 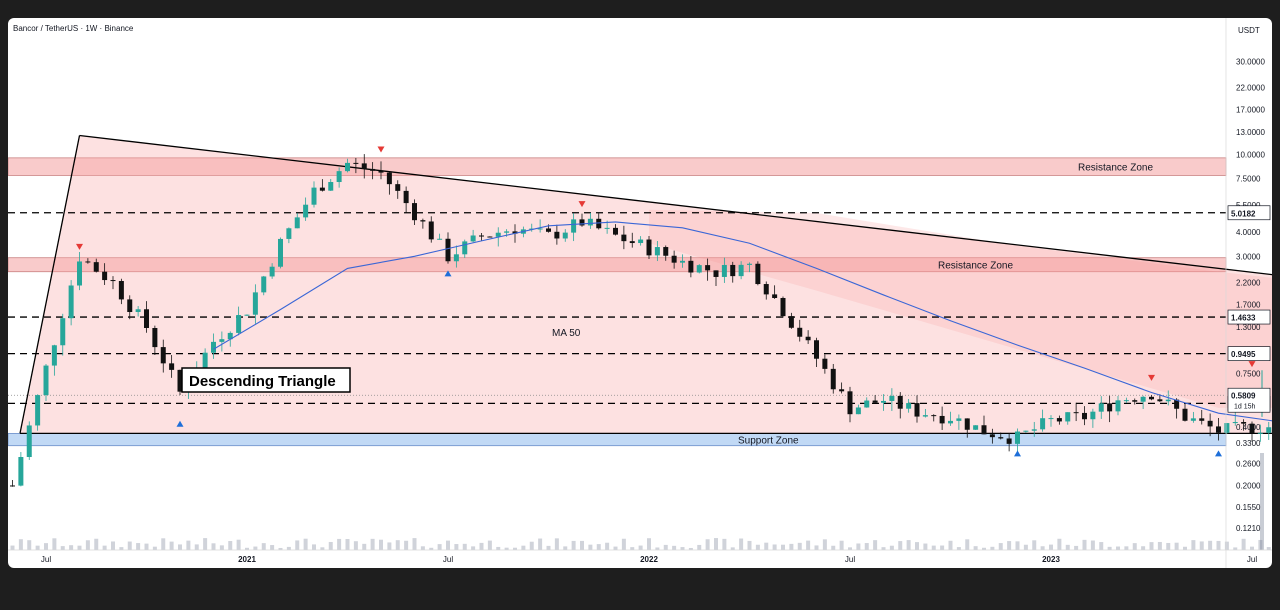 What do you see at coordinates (1248, 528) in the screenshot?
I see `price-tick: 0.1210` at bounding box center [1248, 528].